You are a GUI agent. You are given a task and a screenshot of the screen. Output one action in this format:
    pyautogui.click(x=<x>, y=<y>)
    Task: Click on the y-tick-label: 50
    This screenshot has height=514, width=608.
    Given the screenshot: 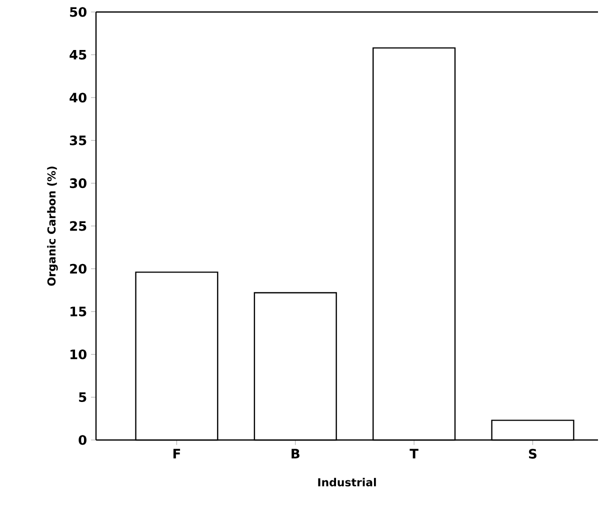 What is the action you would take?
    pyautogui.click(x=78, y=12)
    